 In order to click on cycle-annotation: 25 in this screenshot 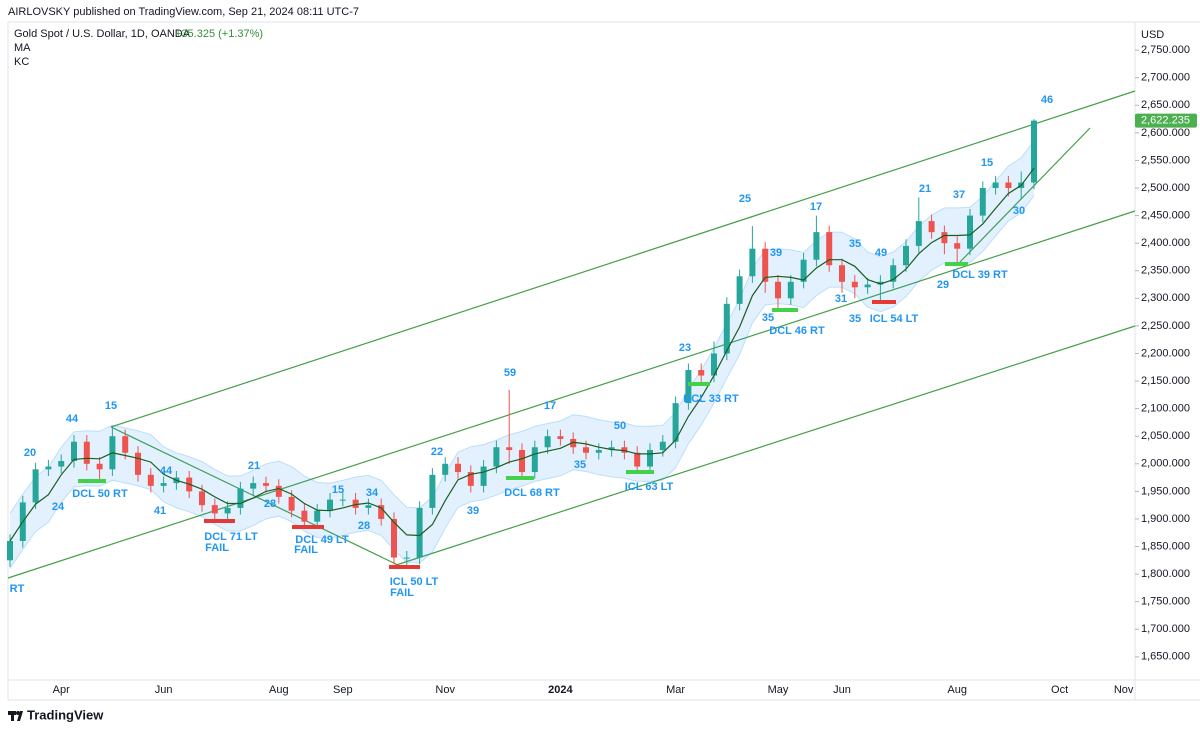, I will do `click(745, 199)`.